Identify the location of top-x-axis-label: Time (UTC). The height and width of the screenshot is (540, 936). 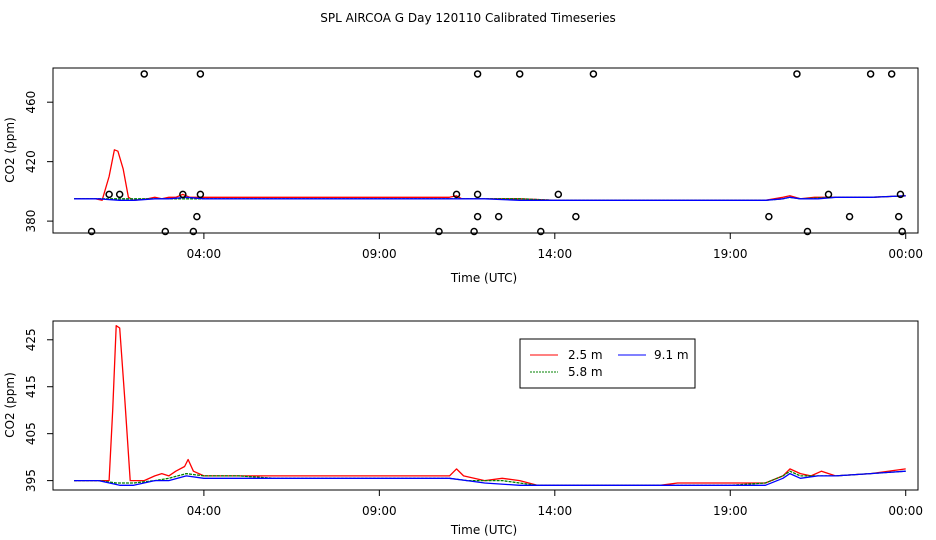
(483, 278).